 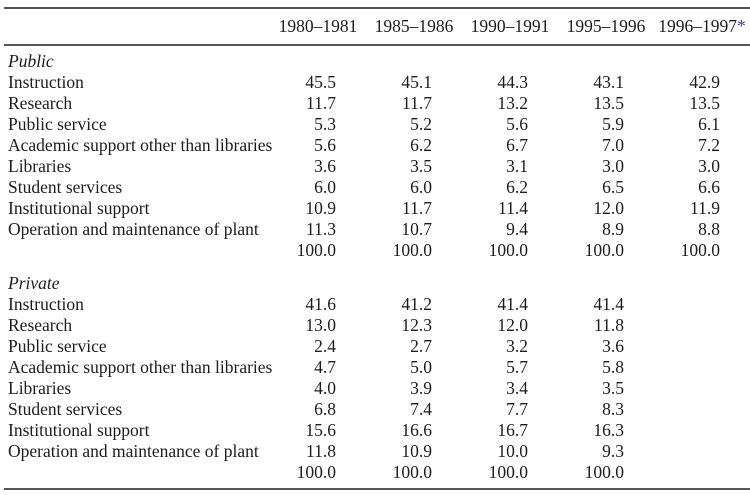 I want to click on column-header-label: 1995–1996, so click(x=606, y=26).